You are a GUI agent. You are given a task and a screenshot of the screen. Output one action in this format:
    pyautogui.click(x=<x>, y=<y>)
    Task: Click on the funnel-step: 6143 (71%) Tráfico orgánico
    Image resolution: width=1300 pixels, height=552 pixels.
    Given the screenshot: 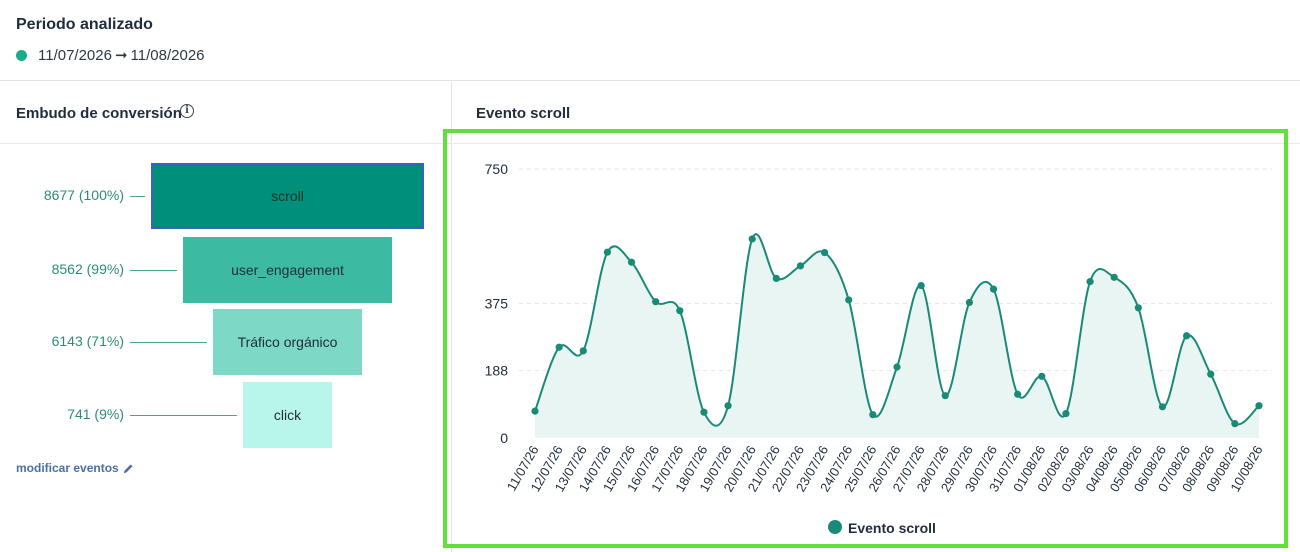 What is the action you would take?
    pyautogui.click(x=226, y=342)
    